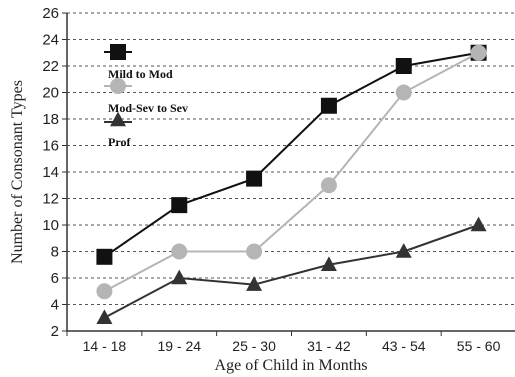  I want to click on y-tick-label: 12, so click(50, 199).